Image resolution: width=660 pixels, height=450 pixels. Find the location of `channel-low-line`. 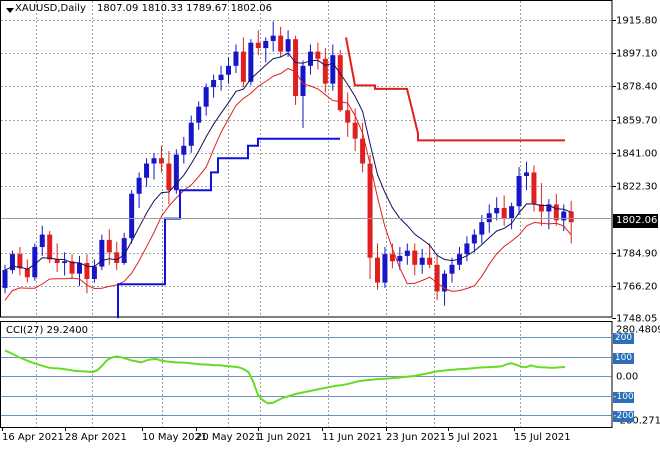

channel-low-line is located at coordinates (228, 228).